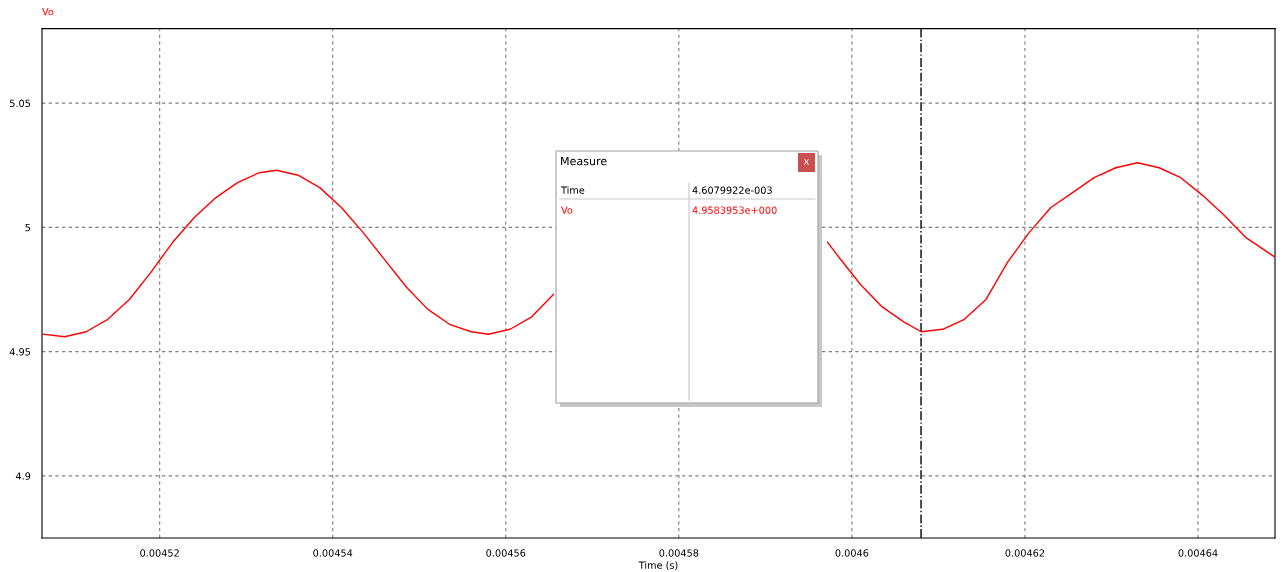 The width and height of the screenshot is (1282, 572). I want to click on x-tick-label: 0.00462, so click(1025, 553).